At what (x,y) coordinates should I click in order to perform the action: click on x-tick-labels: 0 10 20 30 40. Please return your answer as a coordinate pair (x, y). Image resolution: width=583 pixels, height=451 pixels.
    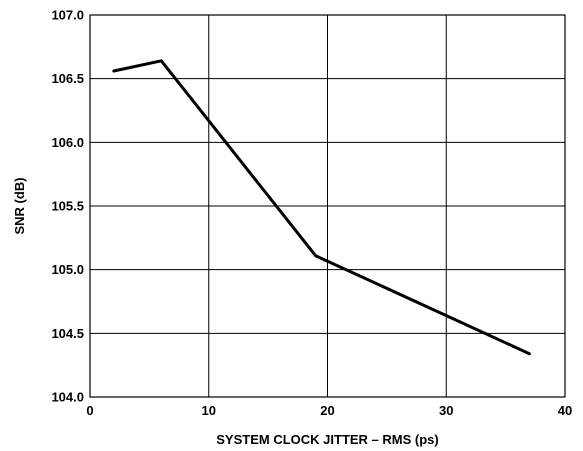
    Looking at the image, I should click on (329, 410).